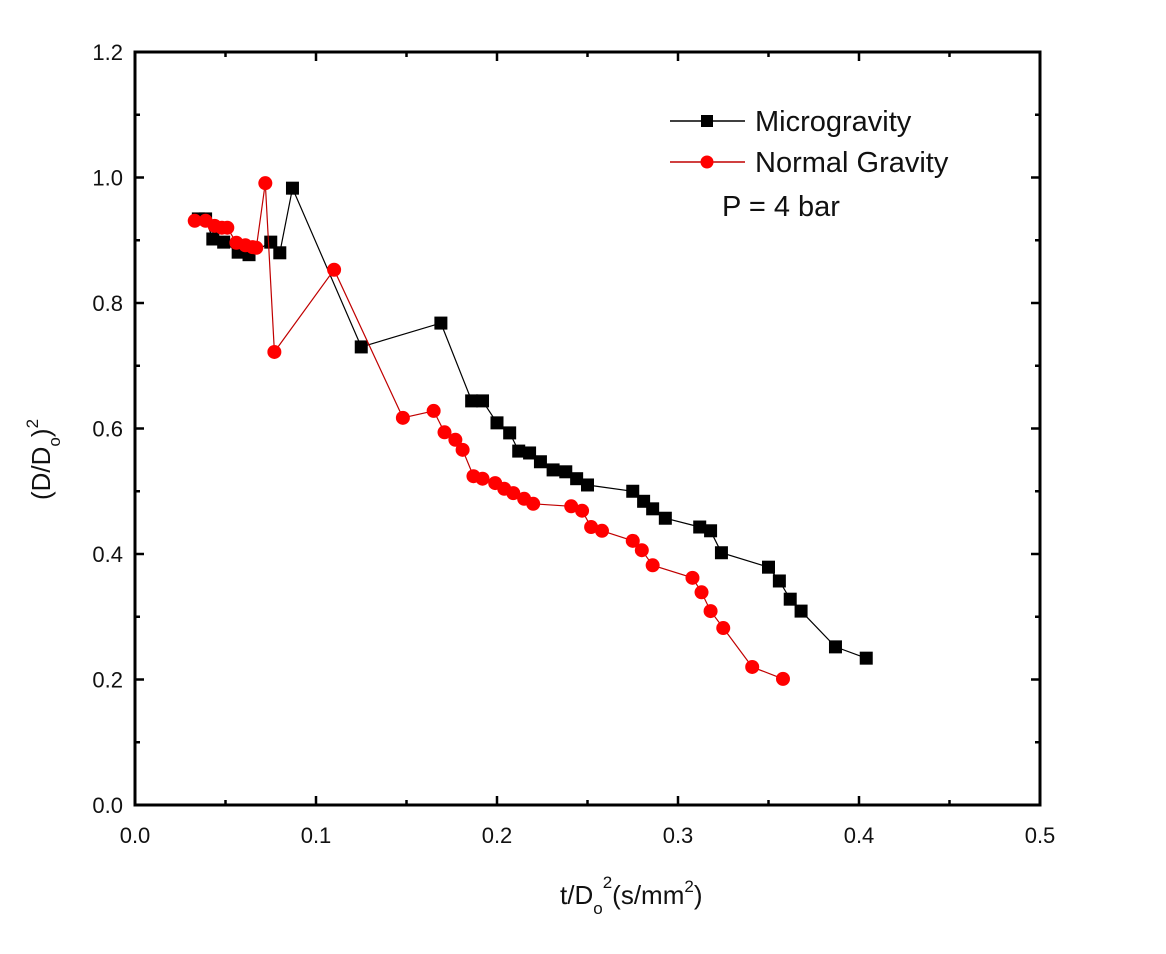 The image size is (1166, 954). What do you see at coordinates (107, 429) in the screenshot?
I see `y-tick-label: 0.6` at bounding box center [107, 429].